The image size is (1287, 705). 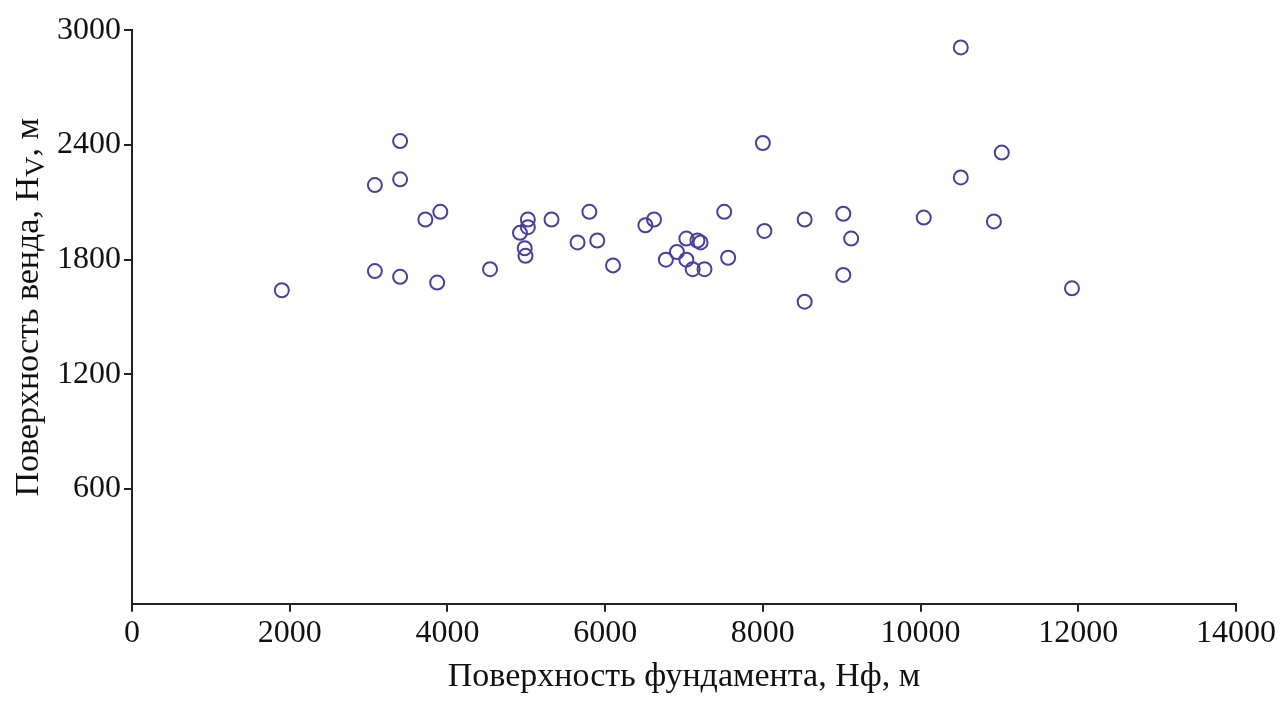 I want to click on x-tick-label: 8000, so click(x=762, y=631).